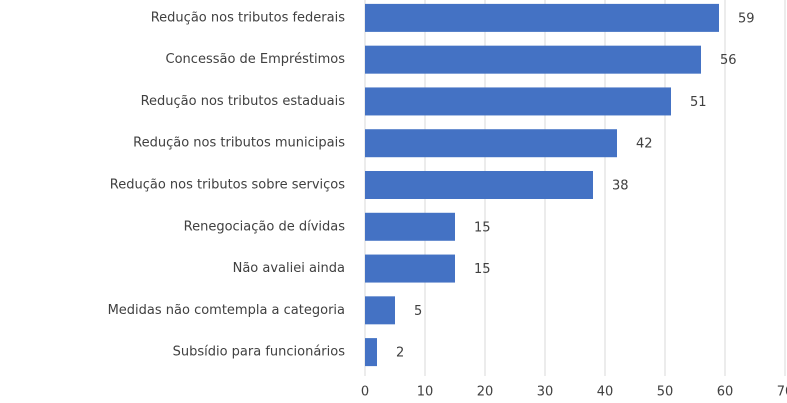  Describe the element at coordinates (243, 101) in the screenshot. I see `y-tick-label: Redução nos tributos estaduais` at that location.